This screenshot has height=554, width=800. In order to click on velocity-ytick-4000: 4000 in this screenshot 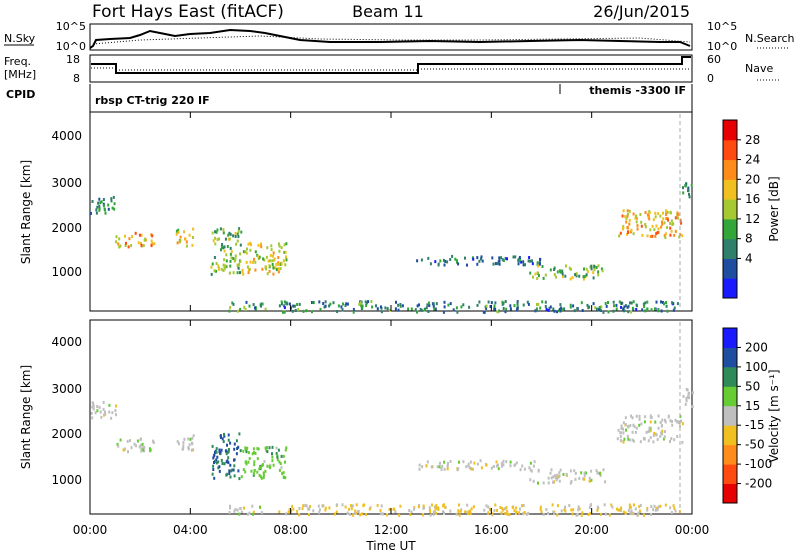, I will do `click(66, 342)`.